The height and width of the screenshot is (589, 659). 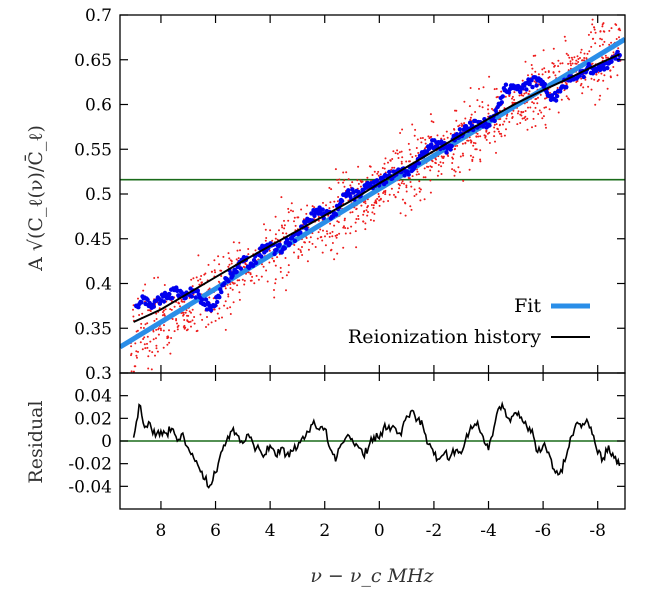 I want to click on x-tick-label: -6, so click(x=543, y=531).